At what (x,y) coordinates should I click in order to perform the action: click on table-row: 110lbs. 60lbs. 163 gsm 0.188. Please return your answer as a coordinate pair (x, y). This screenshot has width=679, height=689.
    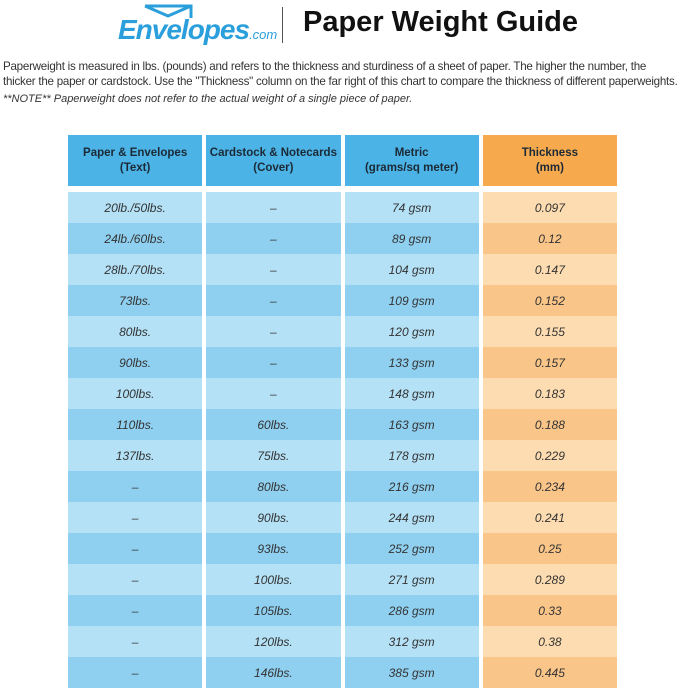
    Looking at the image, I should click on (342, 424).